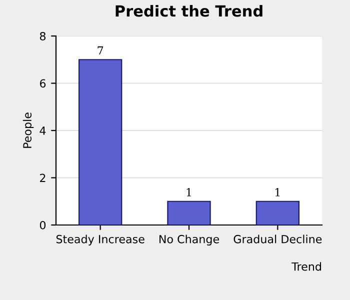  What do you see at coordinates (43, 225) in the screenshot?
I see `y-tick-label: 0` at bounding box center [43, 225].